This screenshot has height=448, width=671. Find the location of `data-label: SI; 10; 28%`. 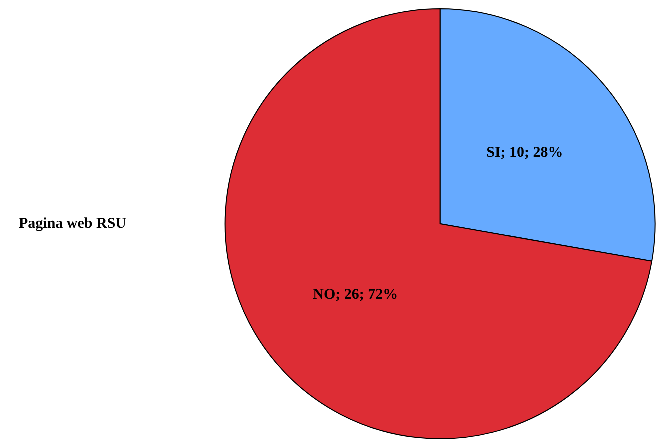

data-label: SI; 10; 28% is located at coordinates (525, 152).